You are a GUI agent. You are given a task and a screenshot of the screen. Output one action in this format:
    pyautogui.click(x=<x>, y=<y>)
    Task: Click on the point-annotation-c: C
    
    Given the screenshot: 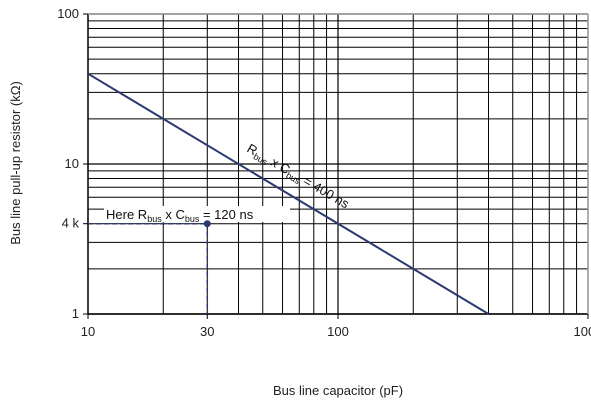 What is the action you would take?
    pyautogui.click(x=179, y=214)
    